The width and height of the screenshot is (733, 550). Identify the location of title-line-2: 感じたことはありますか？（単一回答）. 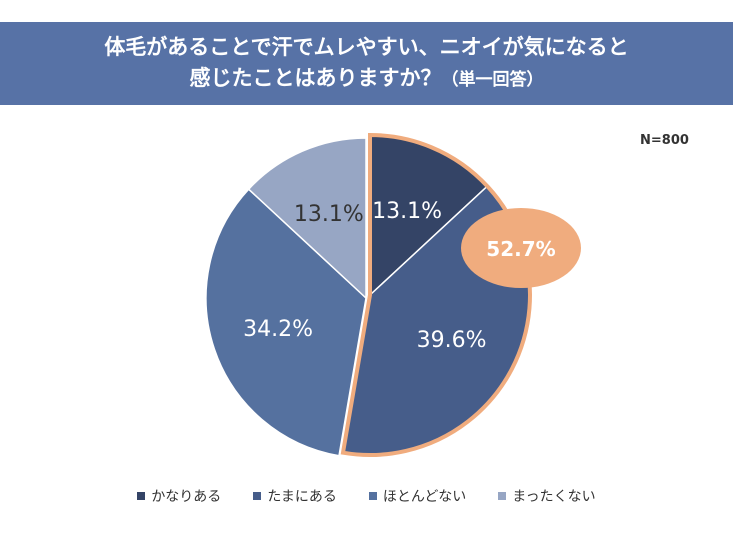
(366, 79).